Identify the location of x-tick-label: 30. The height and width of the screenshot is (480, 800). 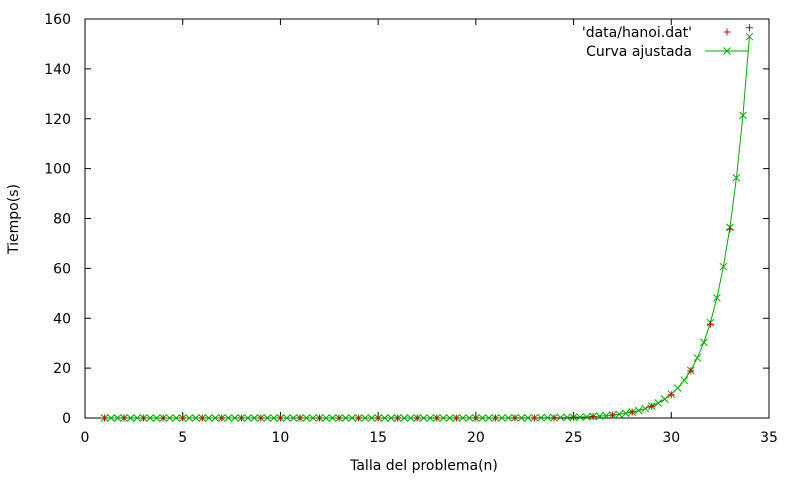
(671, 438).